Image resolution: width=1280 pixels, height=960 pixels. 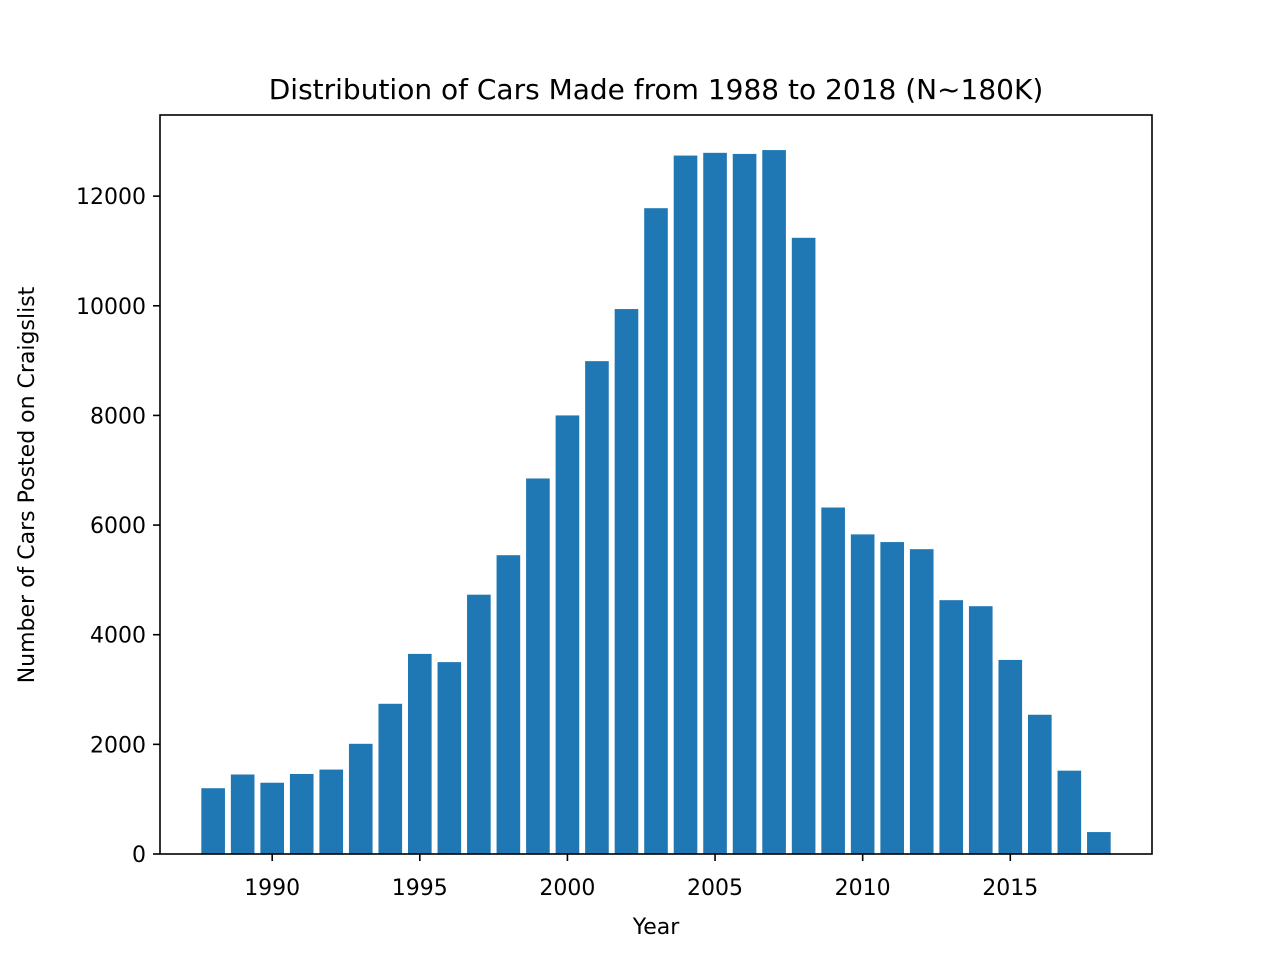 I want to click on bar-1997, so click(x=479, y=724).